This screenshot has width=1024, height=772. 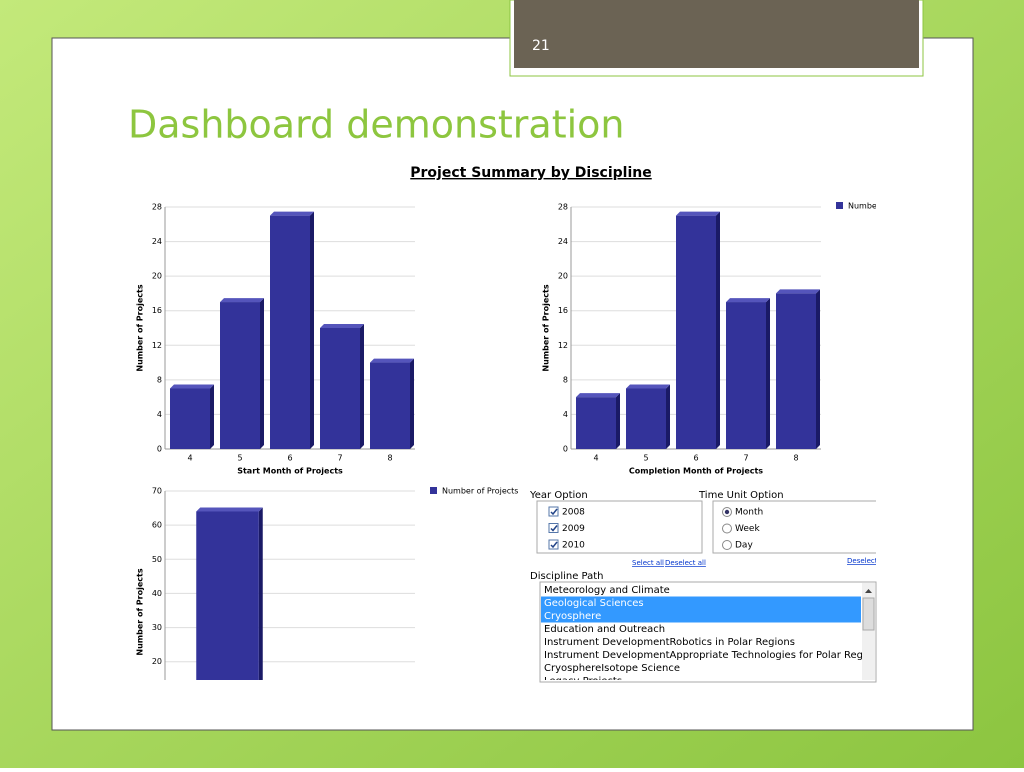 What do you see at coordinates (868, 614) in the screenshot?
I see `scroll-thumb` at bounding box center [868, 614].